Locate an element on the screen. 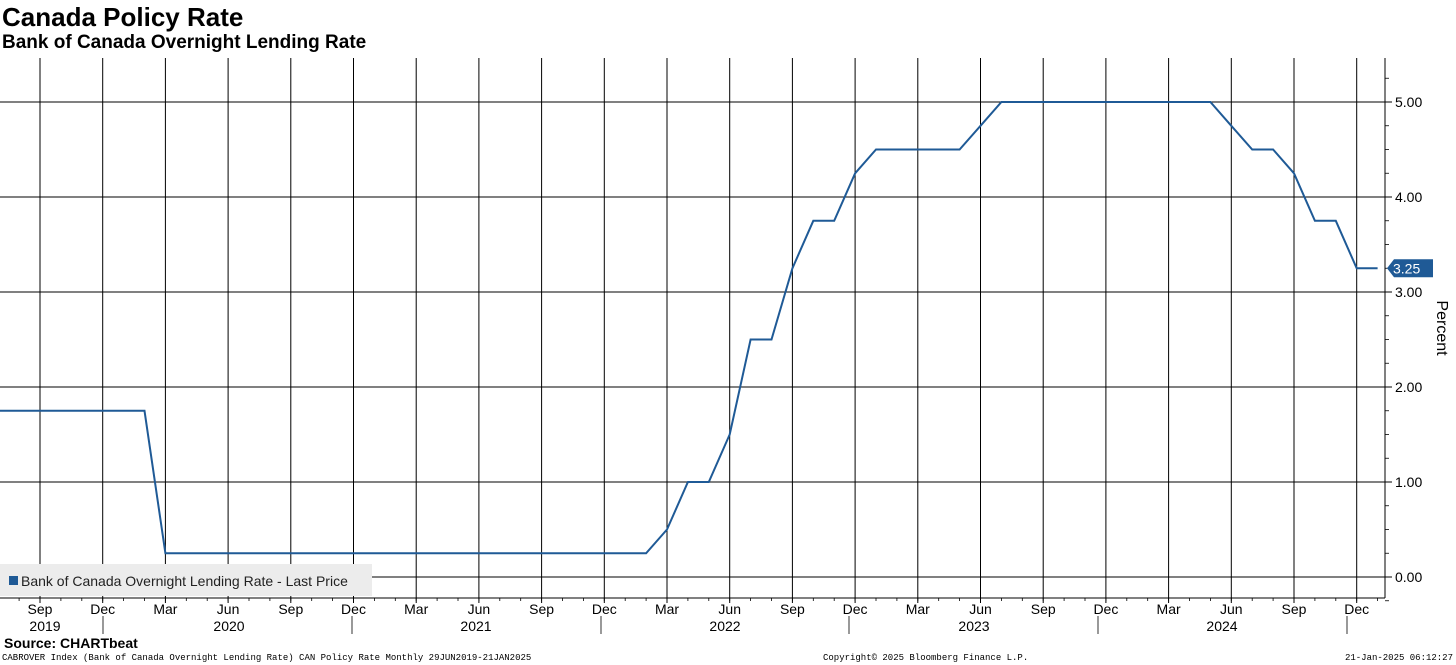 Image resolution: width=1456 pixels, height=665 pixels. y-tick-label: 1.00 is located at coordinates (1408, 482).